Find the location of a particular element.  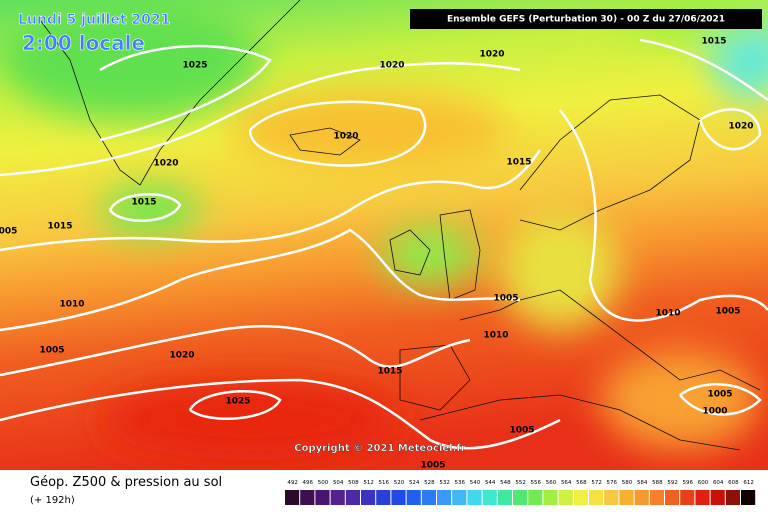

scale-label: 588 is located at coordinates (657, 483).